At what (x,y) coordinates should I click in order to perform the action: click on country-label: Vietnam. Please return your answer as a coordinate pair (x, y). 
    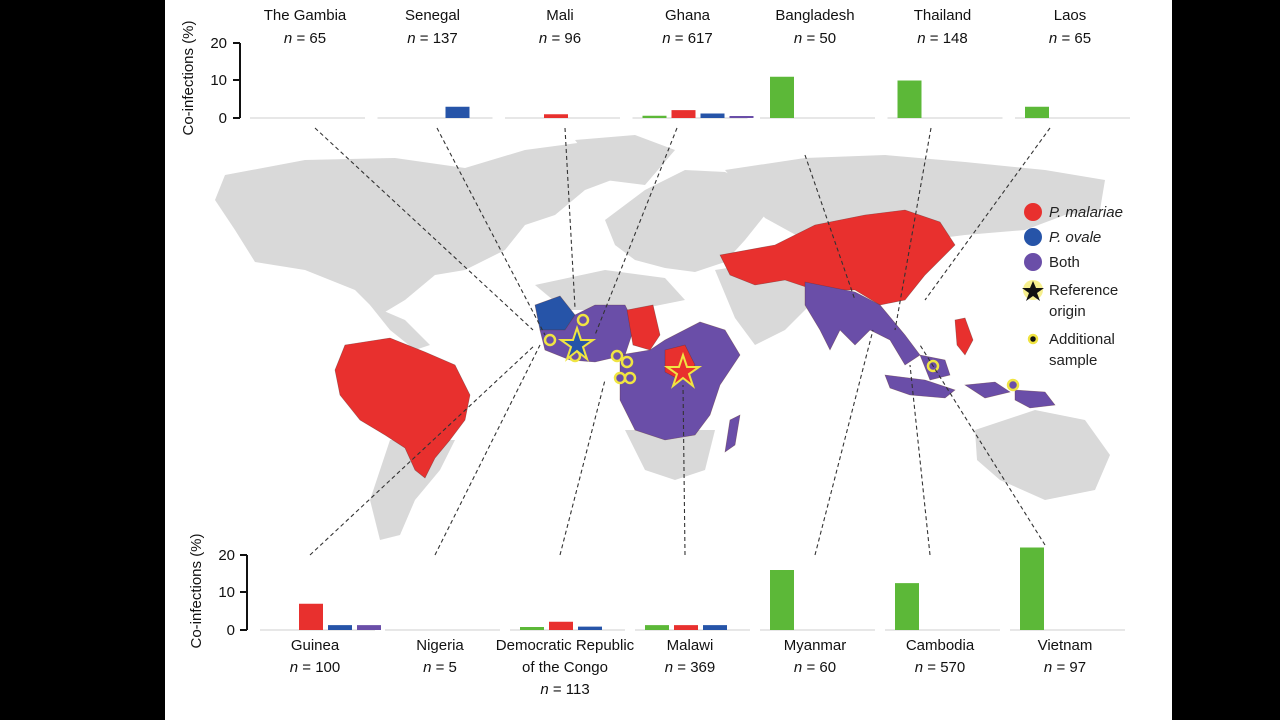
    Looking at the image, I should click on (1065, 645).